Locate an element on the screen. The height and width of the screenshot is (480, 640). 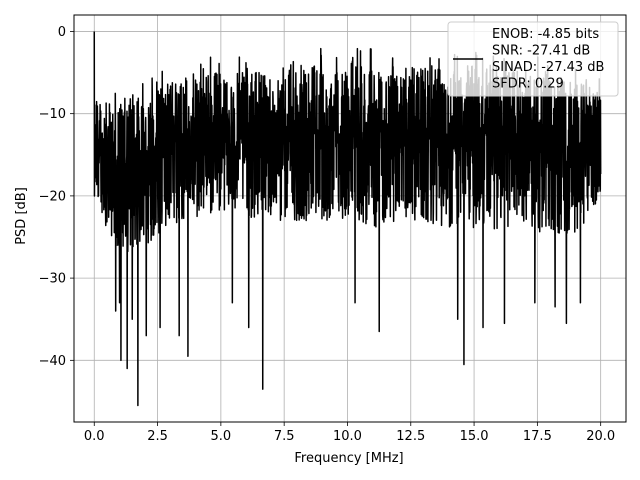
y-tick-label: −40 is located at coordinates (52, 361).